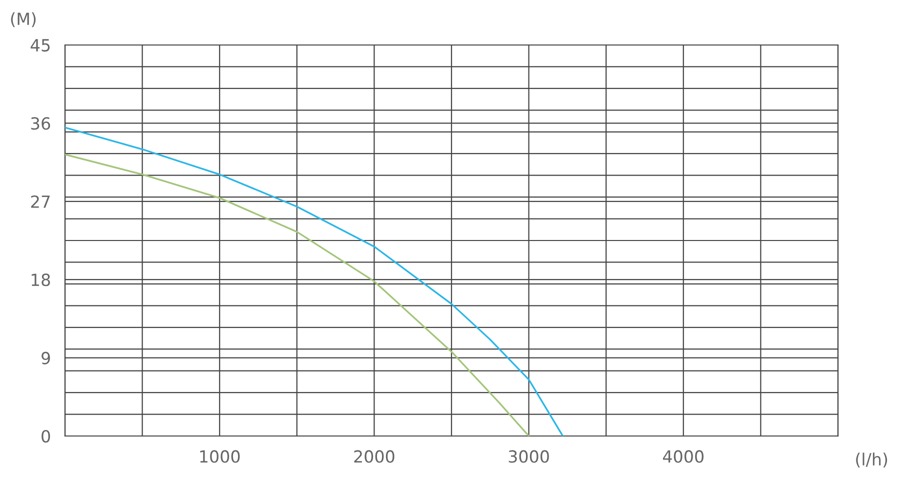 This screenshot has width=900, height=500. Describe the element at coordinates (374, 456) in the screenshot. I see `x-tick-label: 2000` at that location.